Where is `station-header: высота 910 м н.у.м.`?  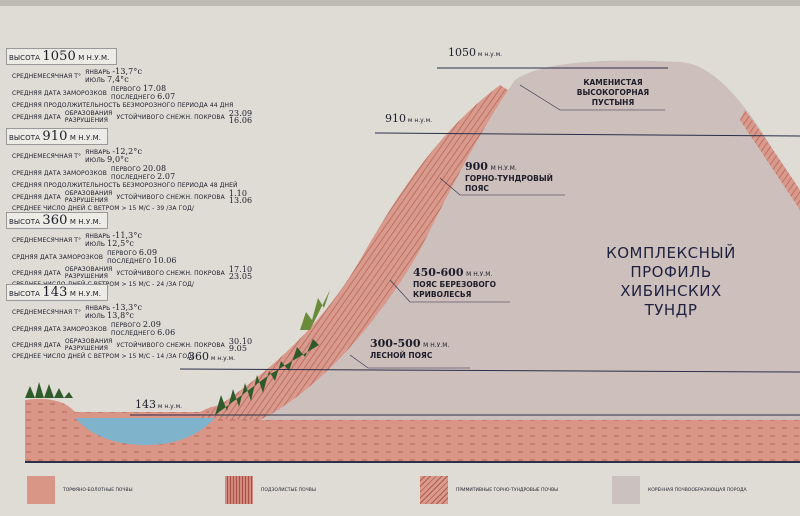 station-header: высота 910 м н.у.м. is located at coordinates (57, 136).